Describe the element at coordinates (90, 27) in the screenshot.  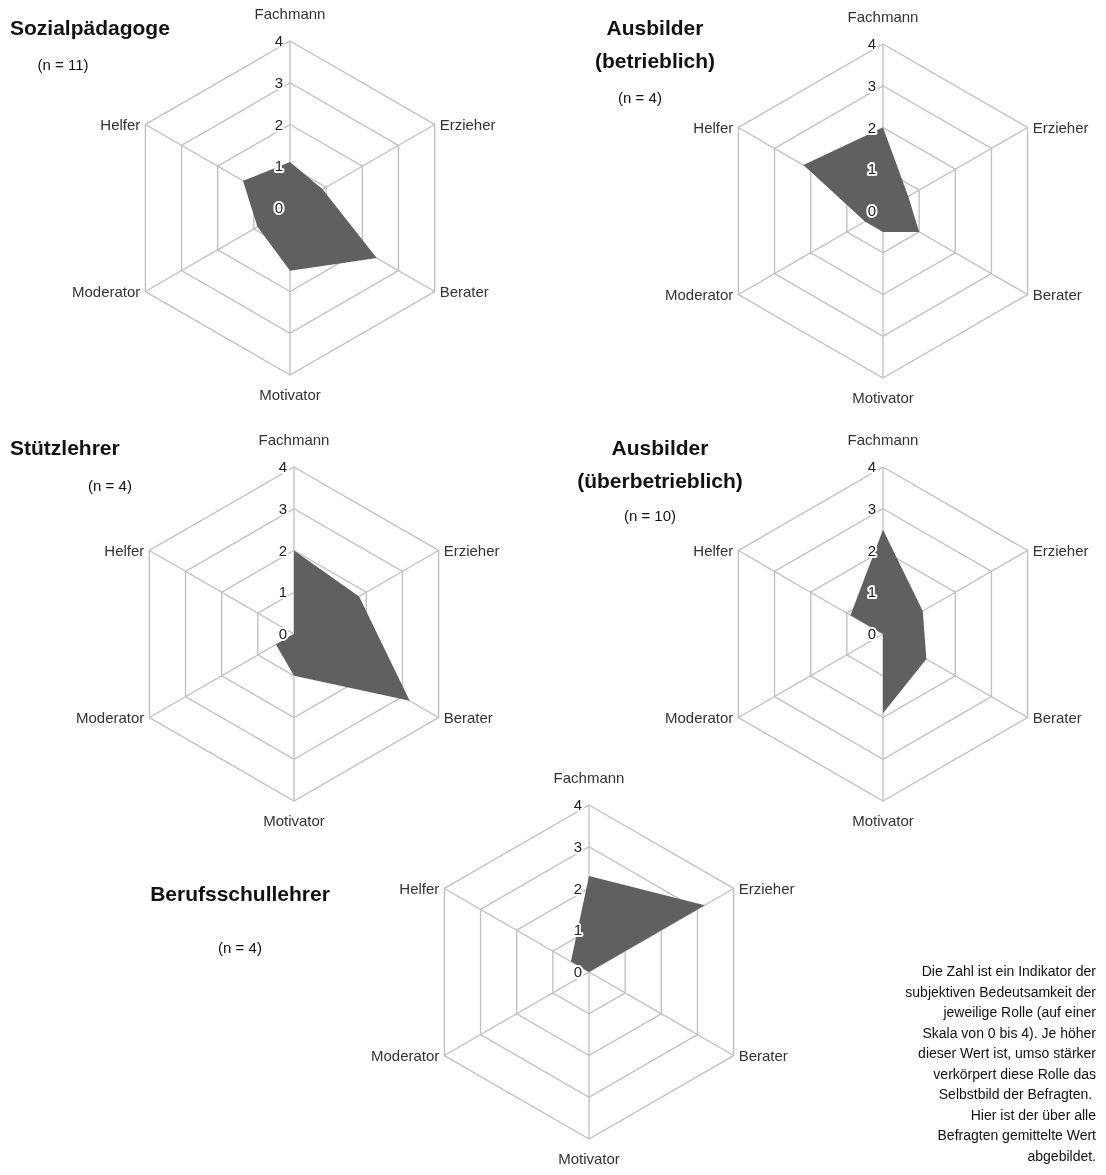
I see `chart-title: Sozialpädagoge` at that location.